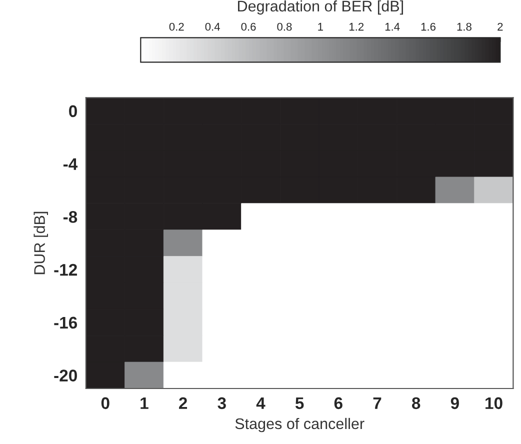 The height and width of the screenshot is (444, 521). What do you see at coordinates (144, 403) in the screenshot?
I see `x-tick-label: 1` at bounding box center [144, 403].